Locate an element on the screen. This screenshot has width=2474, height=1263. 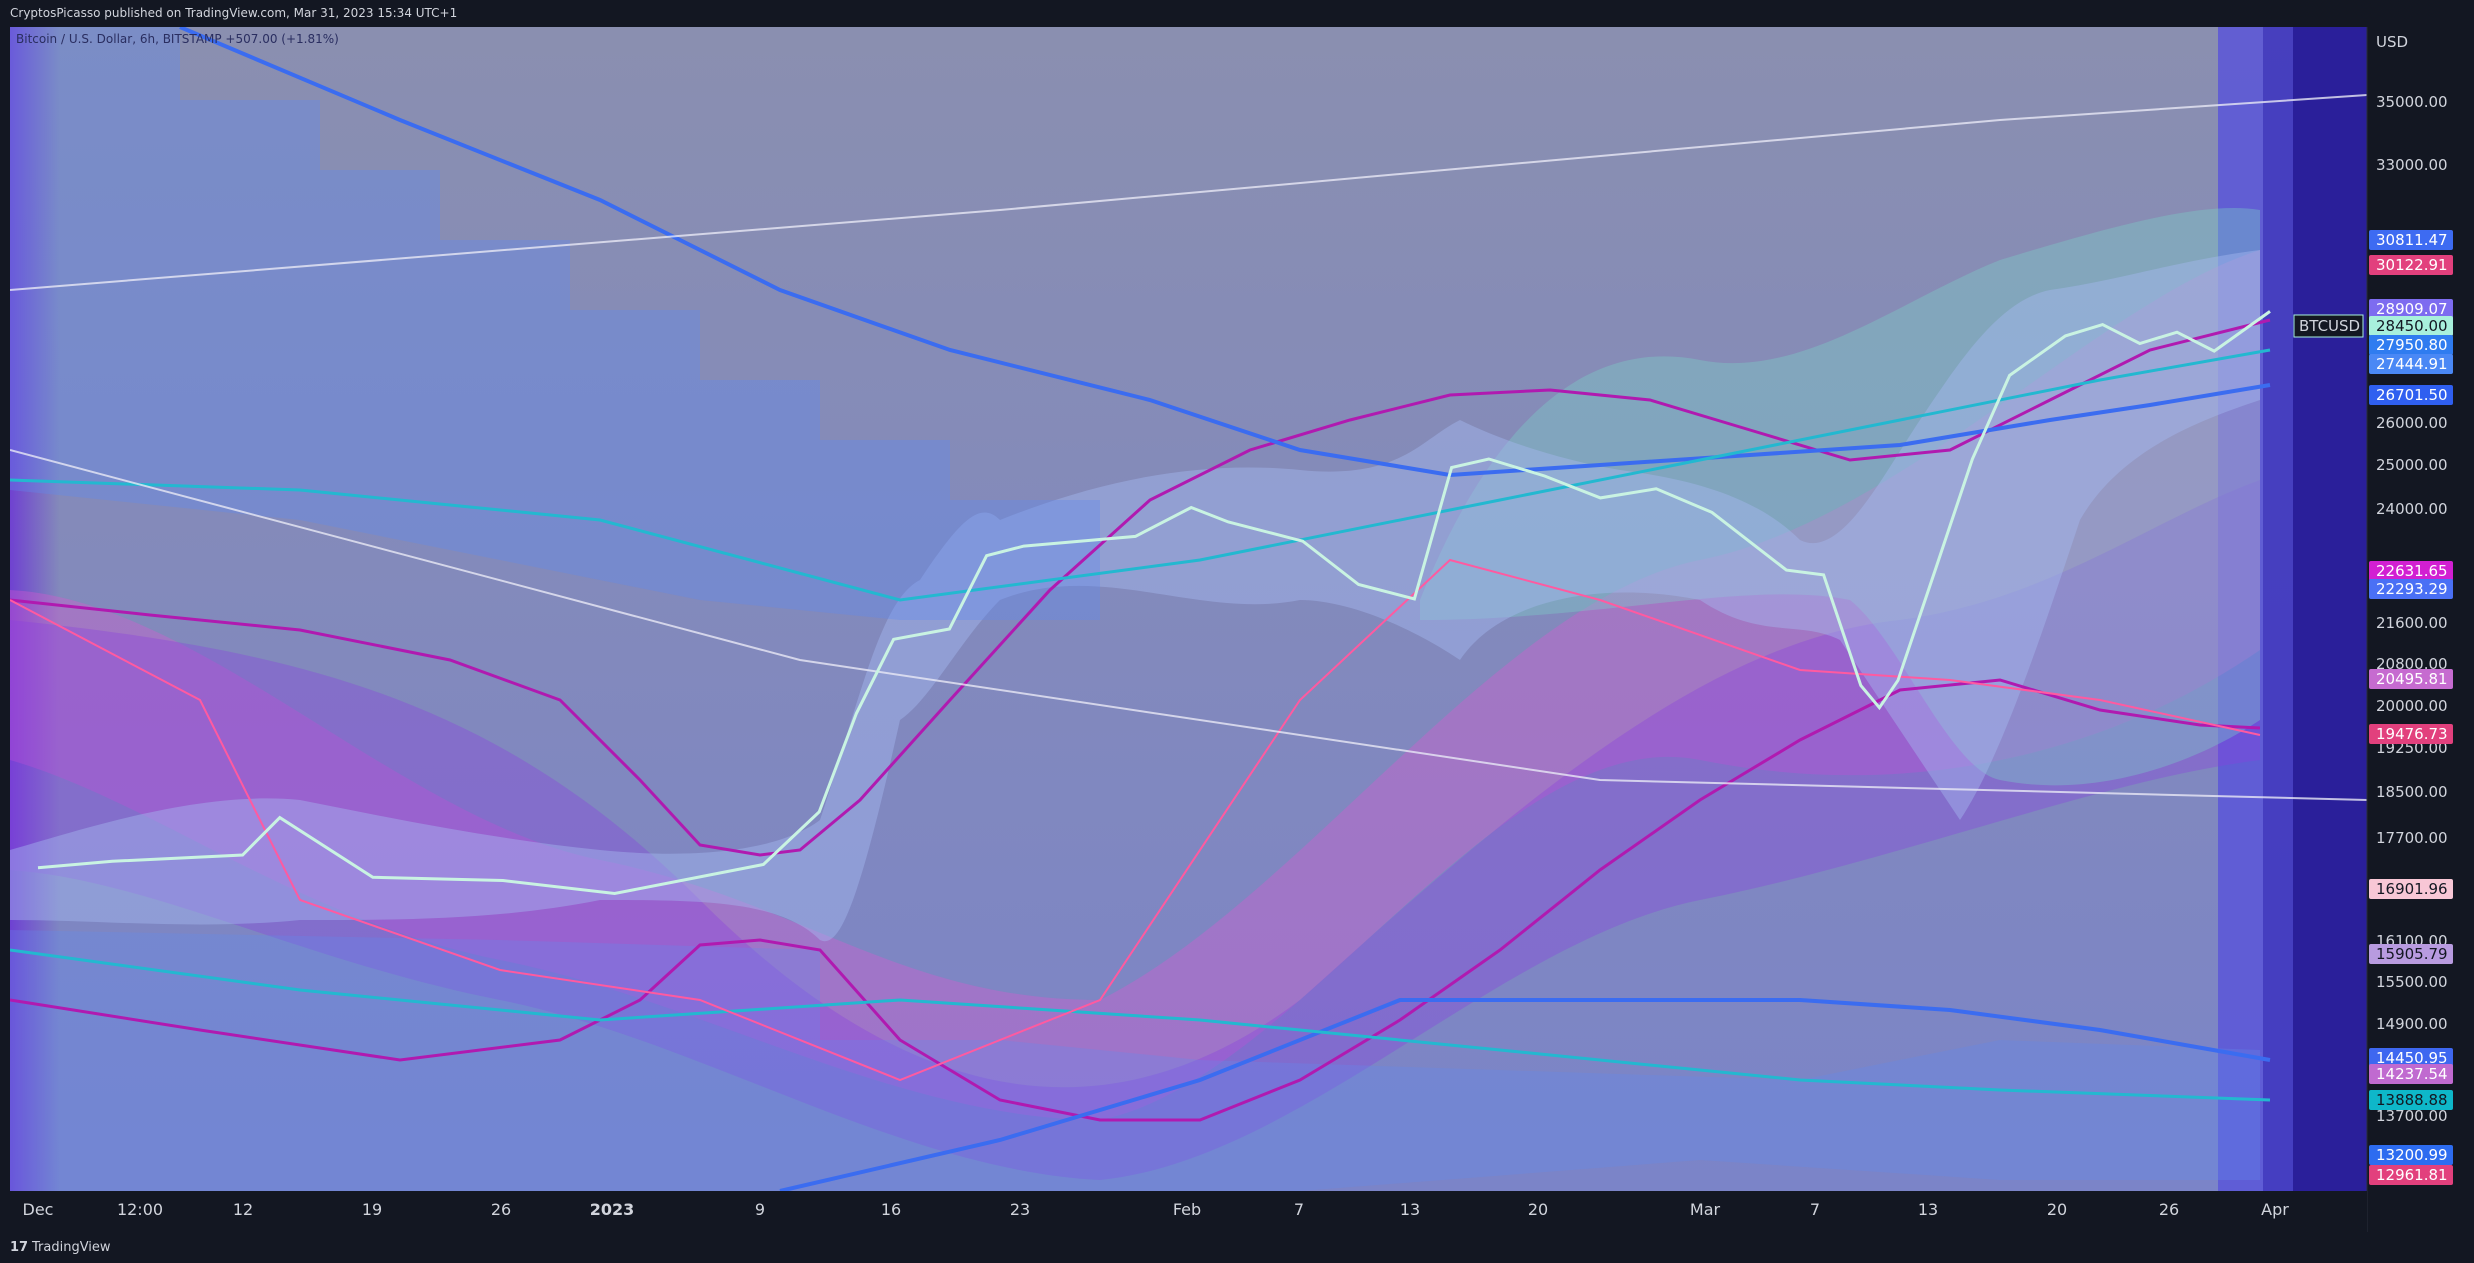
time-axis-bg is located at coordinates (1183, 1211).